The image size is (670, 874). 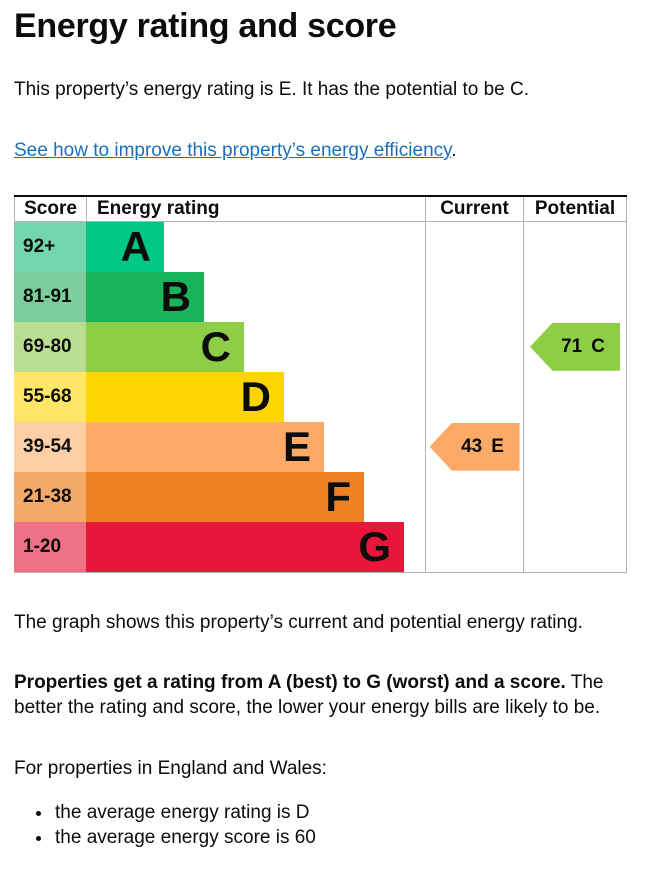 I want to click on score-range-b: 81-91, so click(x=50, y=296).